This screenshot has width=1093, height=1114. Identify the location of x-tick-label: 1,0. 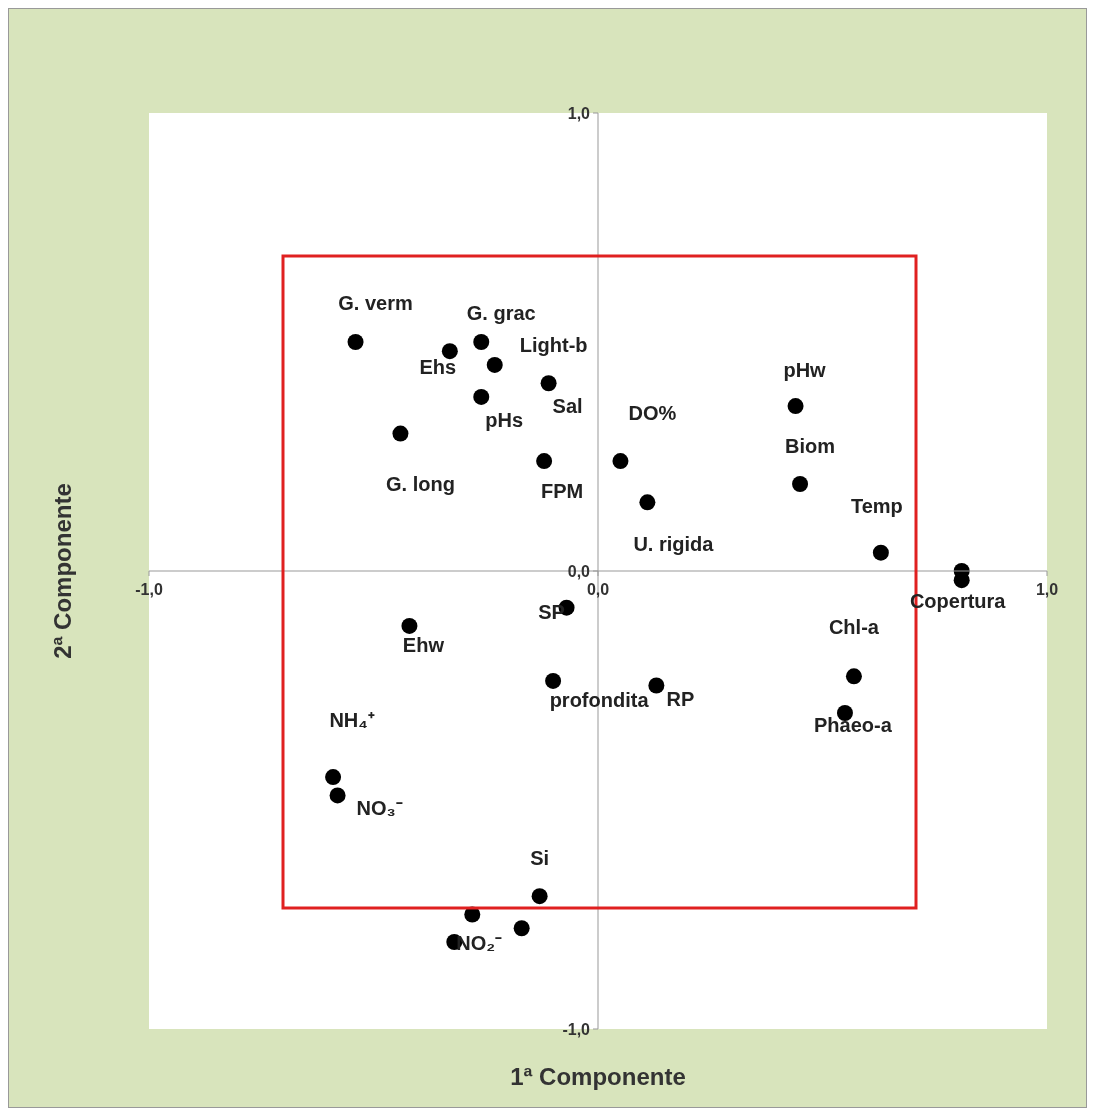
(1047, 589).